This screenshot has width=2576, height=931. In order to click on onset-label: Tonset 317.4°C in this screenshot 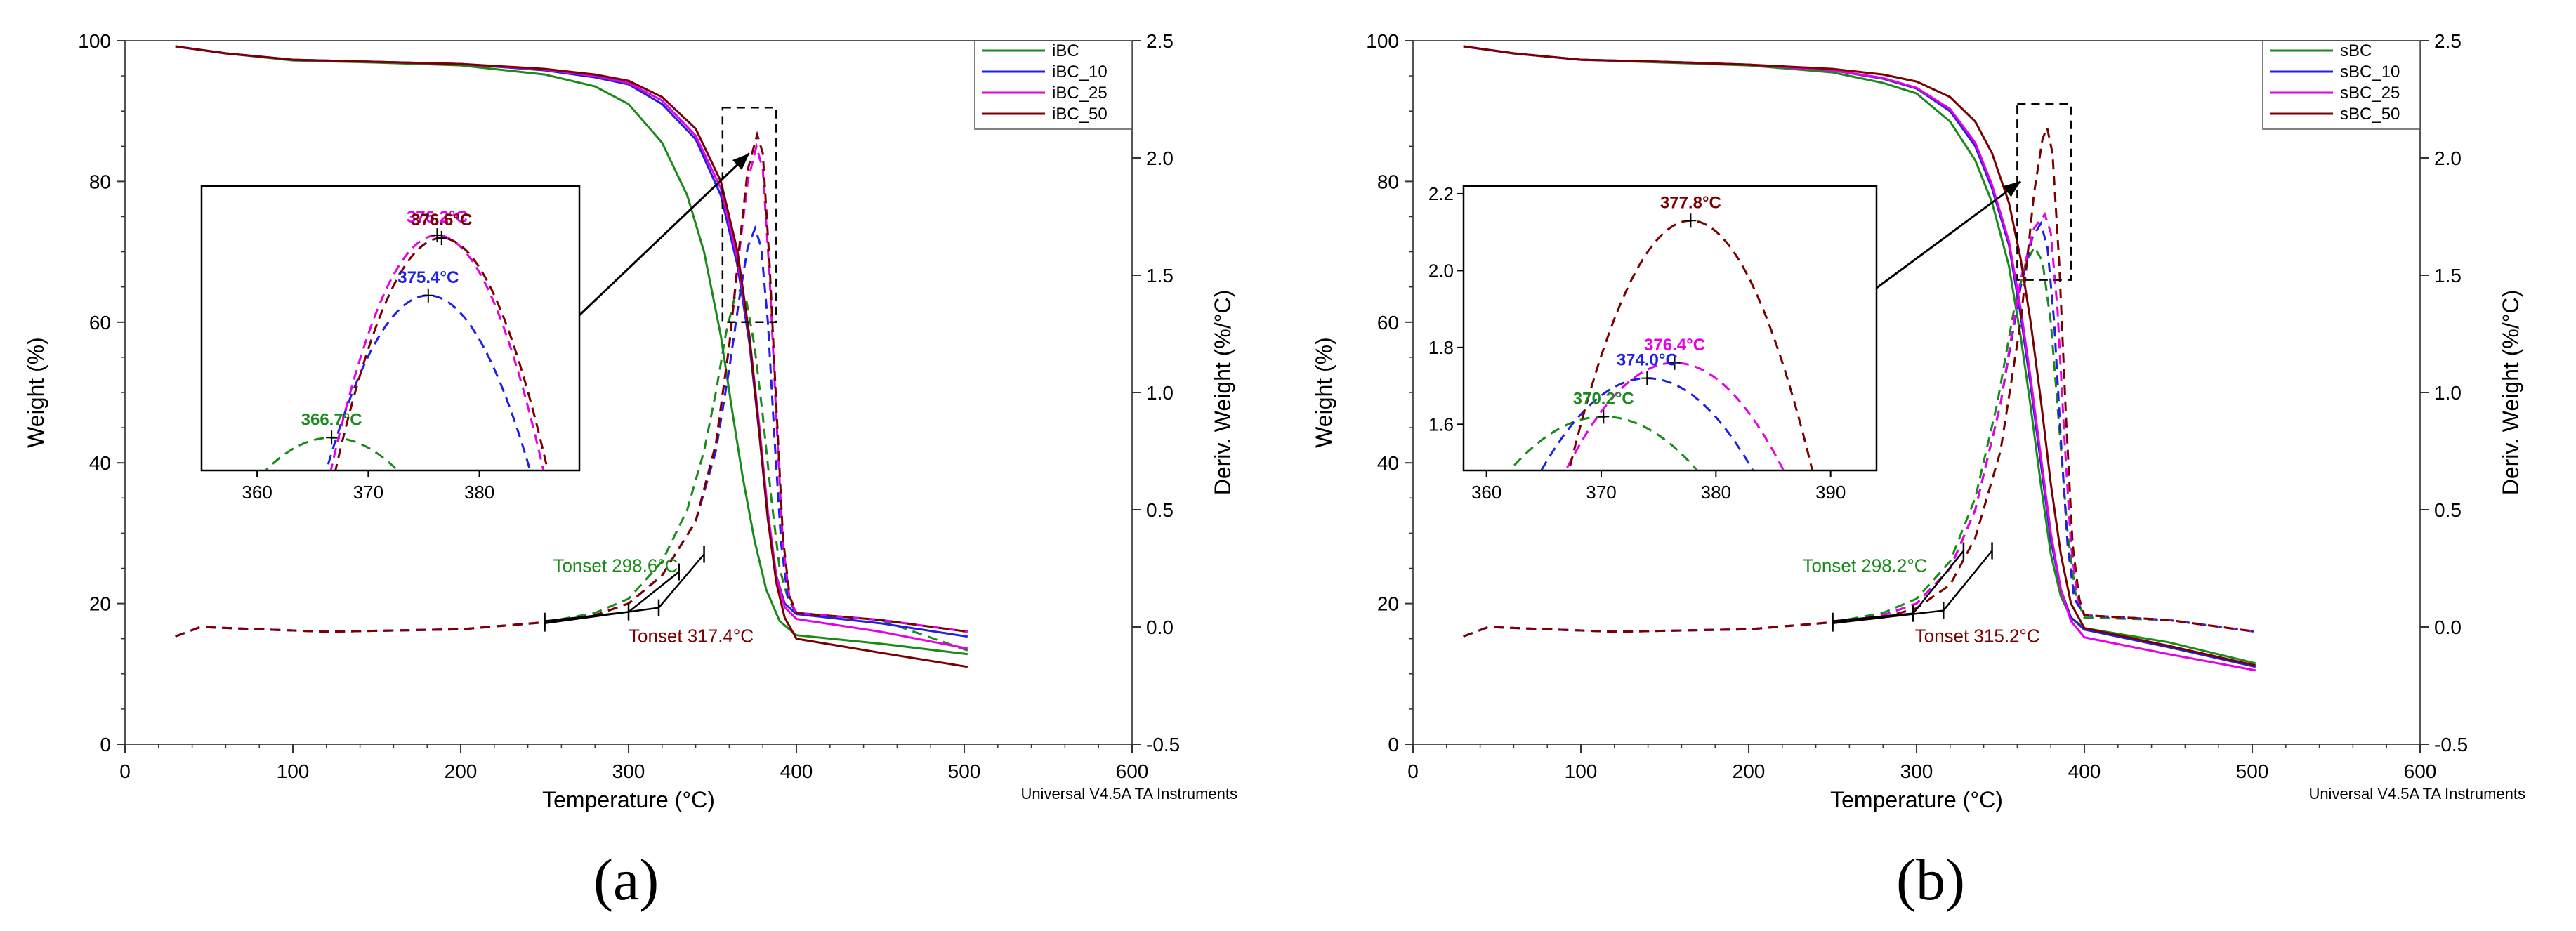, I will do `click(691, 636)`.